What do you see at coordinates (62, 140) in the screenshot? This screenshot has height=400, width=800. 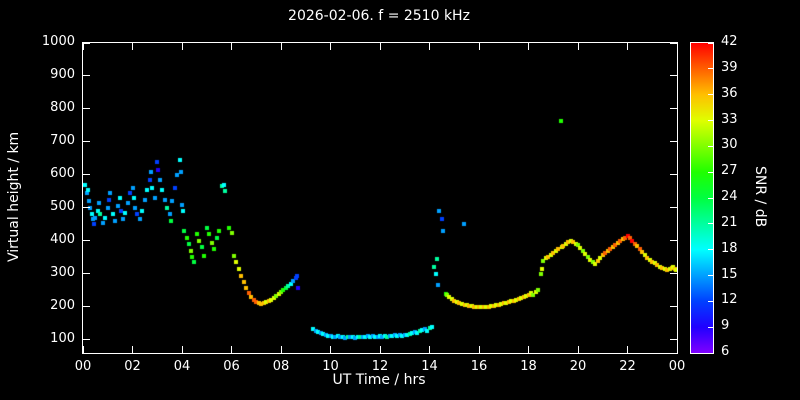 I see `y-tick-label: 700` at bounding box center [62, 140].